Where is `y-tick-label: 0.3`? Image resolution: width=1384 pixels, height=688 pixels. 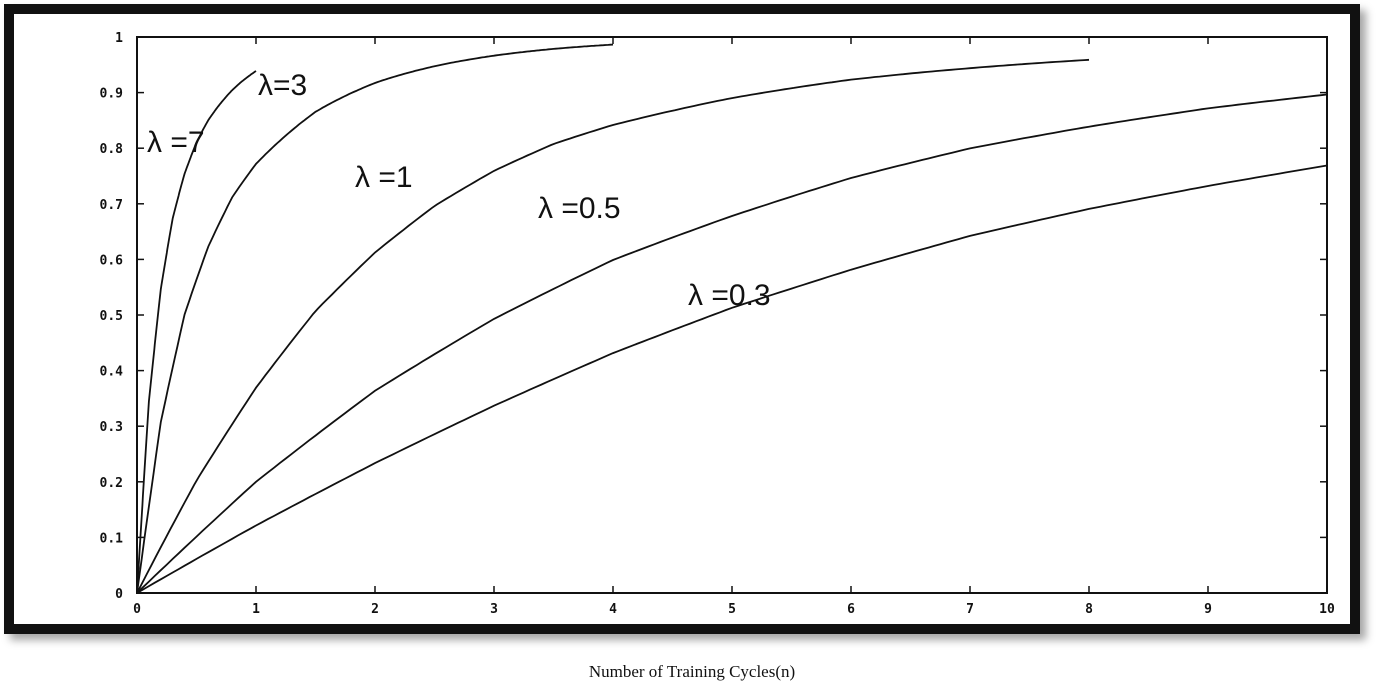 y-tick-label: 0.3 is located at coordinates (111, 427).